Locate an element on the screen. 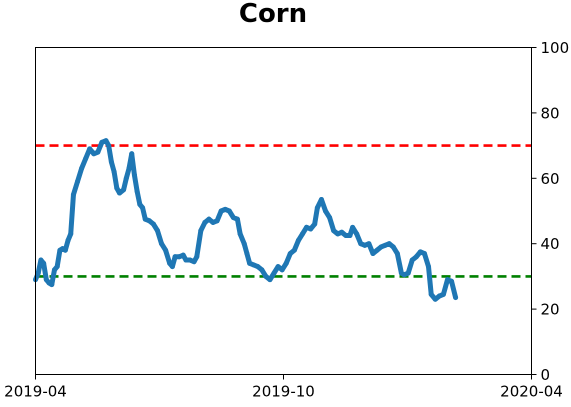  chart-title: Corn is located at coordinates (273, 14).